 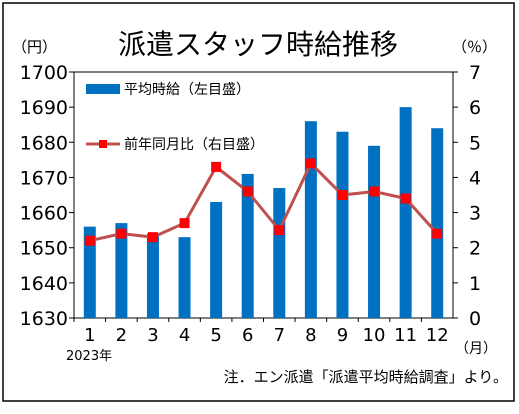 I want to click on line-yoy, so click(x=264, y=201).